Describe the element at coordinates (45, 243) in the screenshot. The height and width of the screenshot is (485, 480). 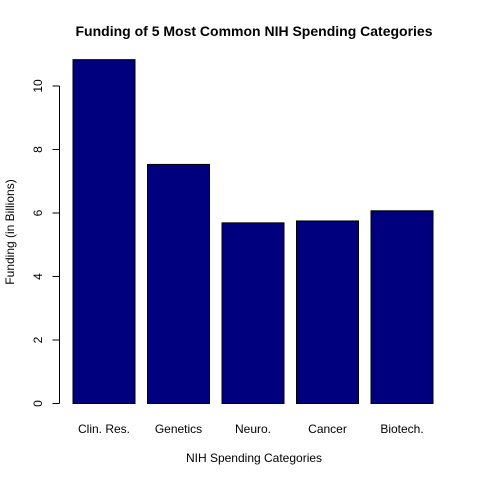
I see `y-axis: 0 2 4 6 8 10` at that location.